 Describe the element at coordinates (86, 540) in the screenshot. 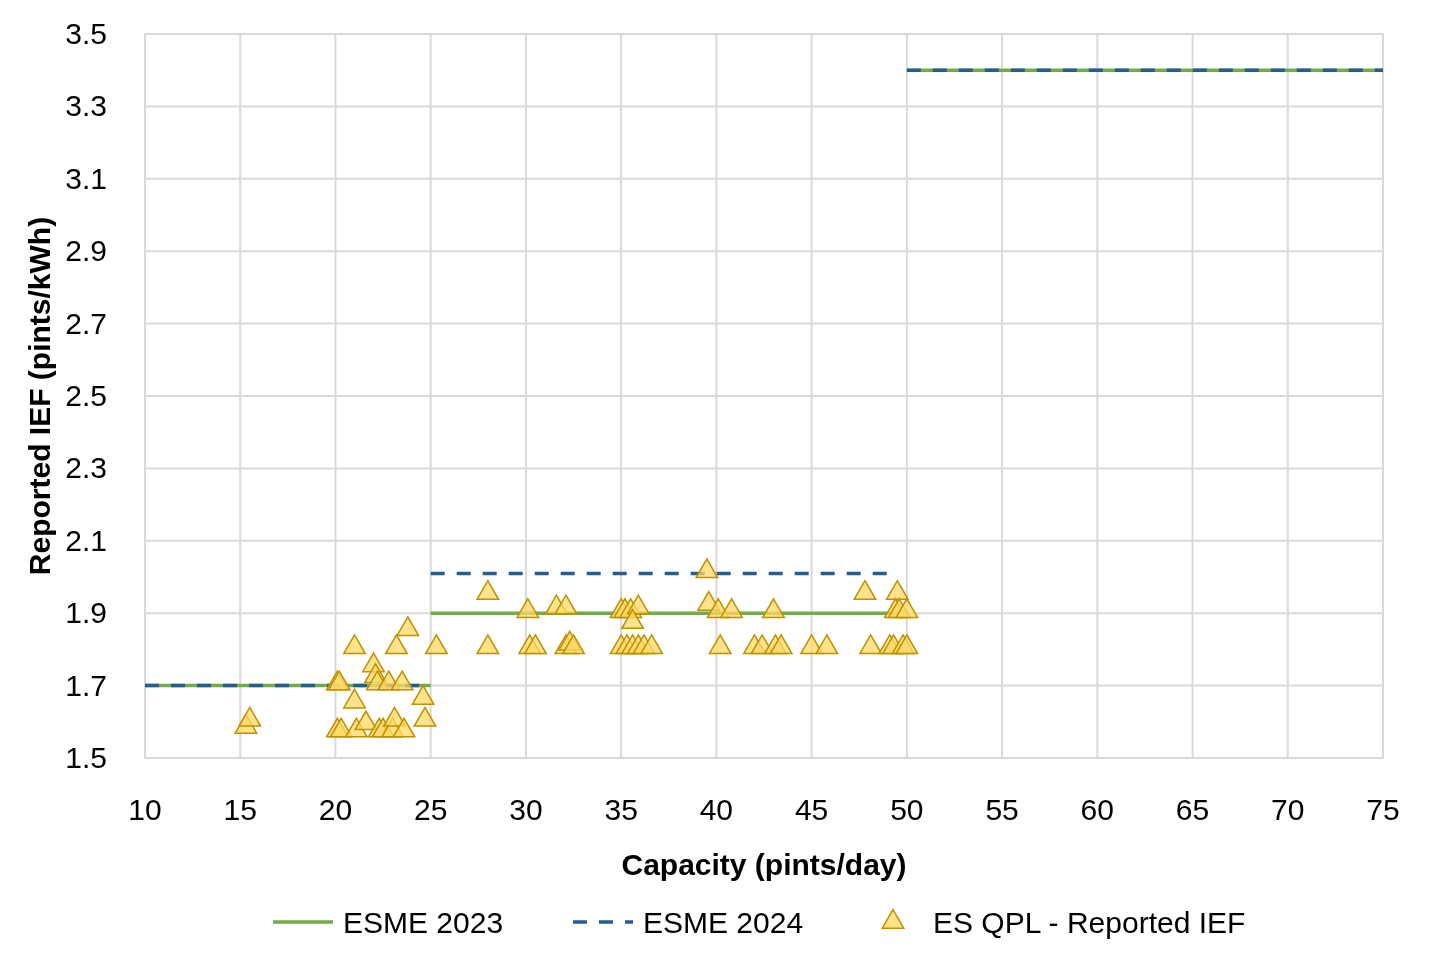

I see `y-tick-label: 2.1` at that location.